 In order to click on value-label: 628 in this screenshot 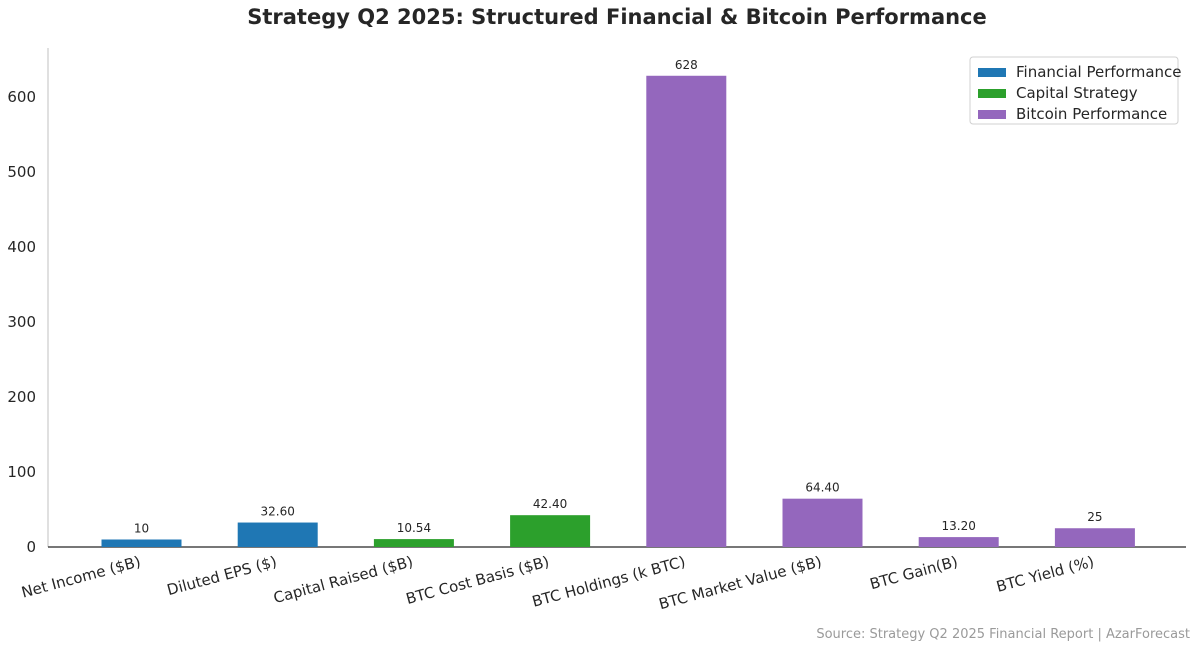, I will do `click(686, 65)`.